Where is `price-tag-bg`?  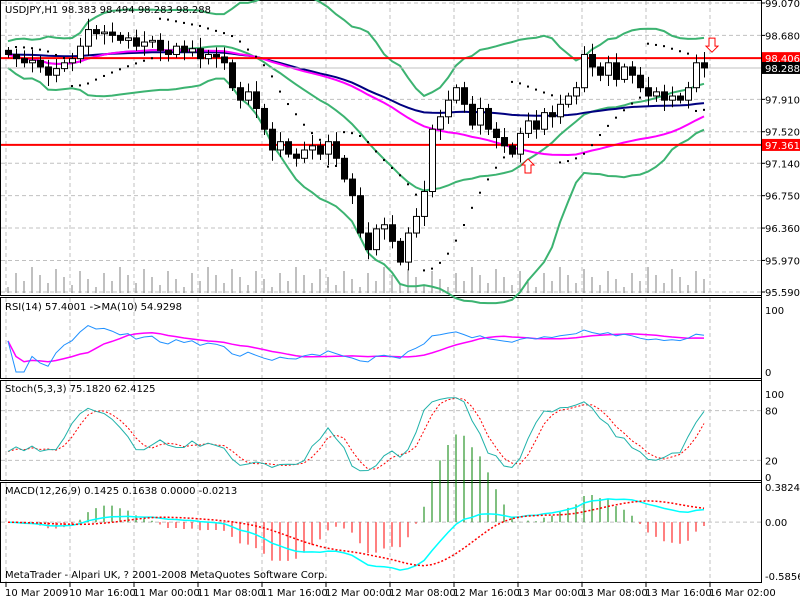
price-tag-bg is located at coordinates (781, 58).